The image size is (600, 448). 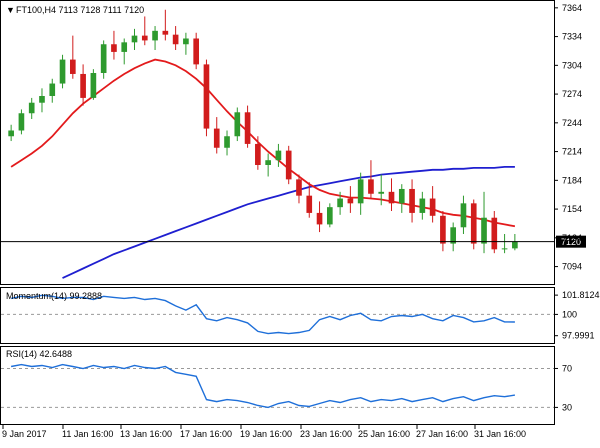 I want to click on price-tick-label: 7334, so click(x=572, y=37).